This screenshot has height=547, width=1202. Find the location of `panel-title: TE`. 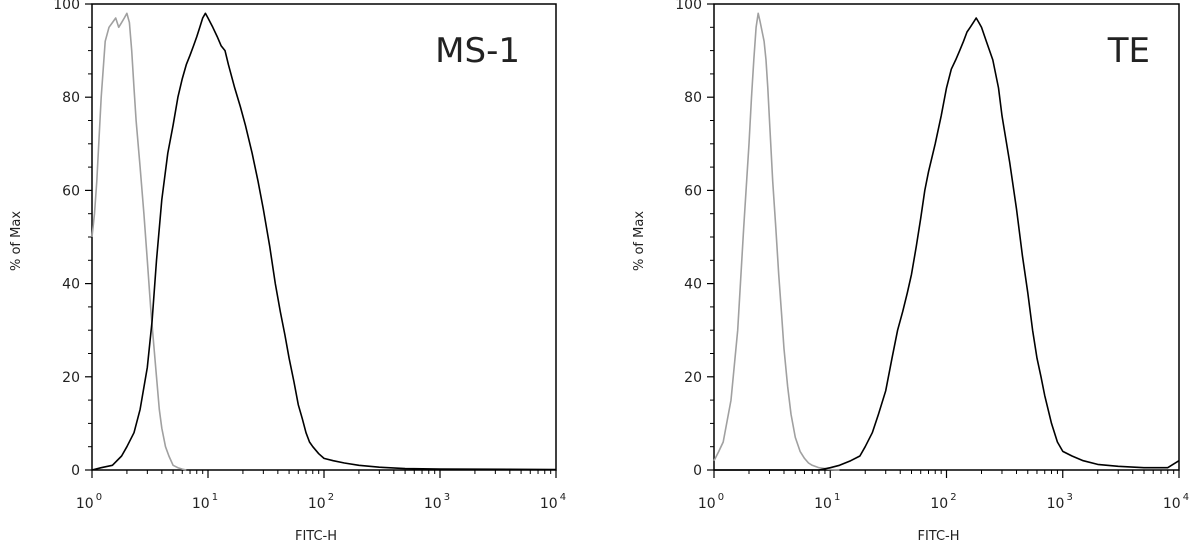

panel-title: TE is located at coordinates (1128, 51).